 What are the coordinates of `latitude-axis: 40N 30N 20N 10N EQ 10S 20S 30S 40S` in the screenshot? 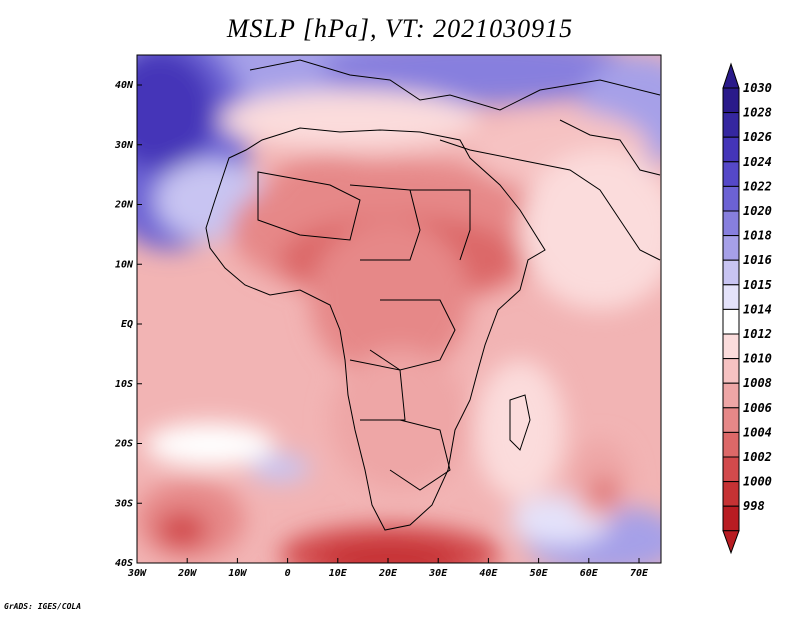 It's located at (128, 324).